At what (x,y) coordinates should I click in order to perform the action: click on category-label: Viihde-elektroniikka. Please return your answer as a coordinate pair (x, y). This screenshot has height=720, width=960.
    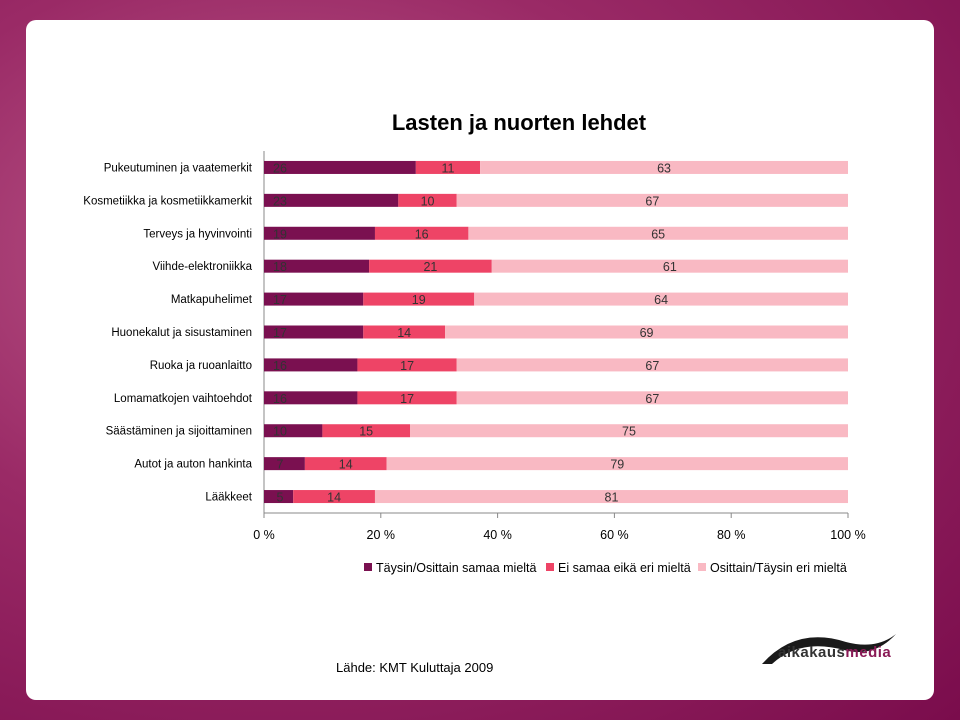
    Looking at the image, I should click on (202, 267).